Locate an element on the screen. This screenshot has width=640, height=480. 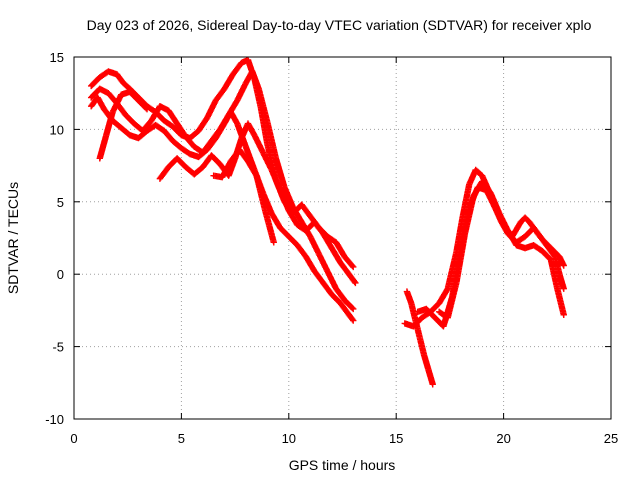
x-tick-label: 25 is located at coordinates (611, 438).